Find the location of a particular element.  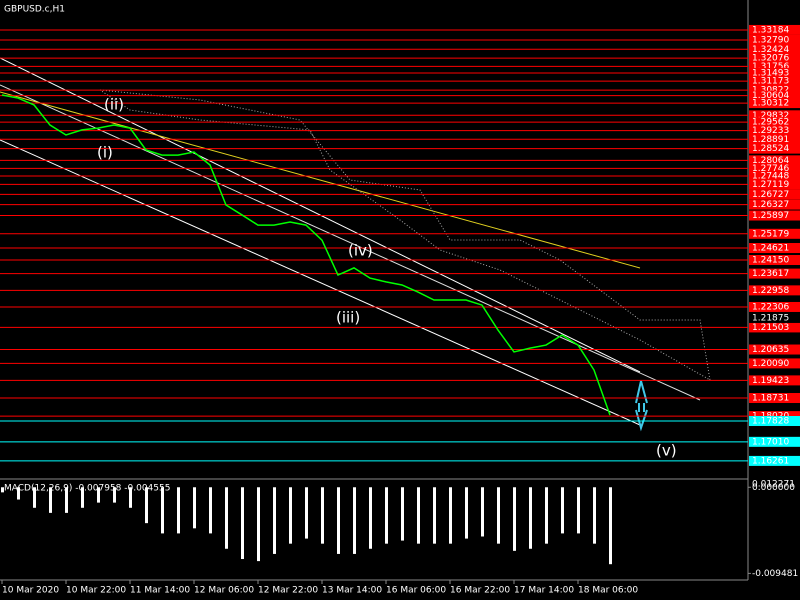

level-label: 1.27119 is located at coordinates (770, 185).